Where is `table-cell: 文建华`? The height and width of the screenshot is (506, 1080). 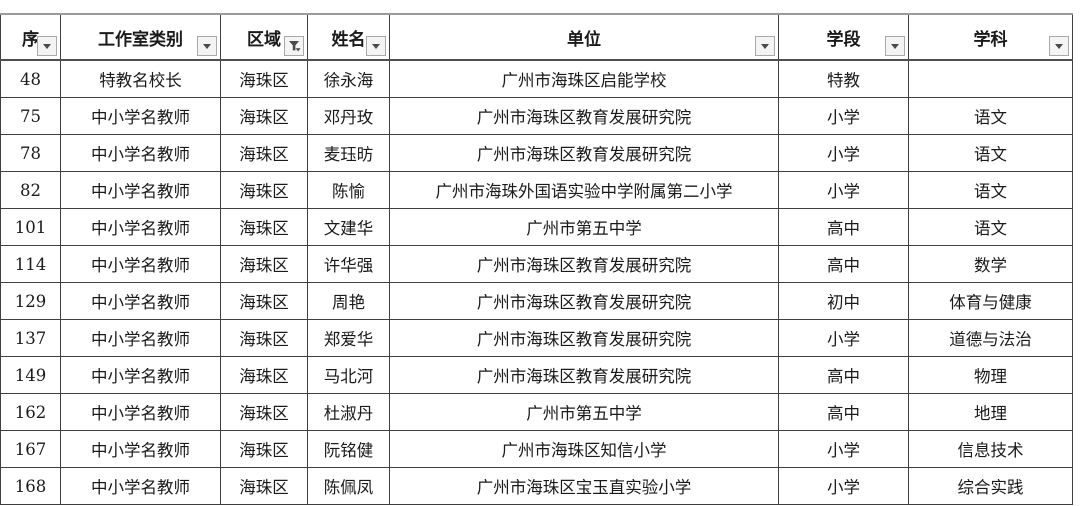
table-cell: 文建华 is located at coordinates (348, 227).